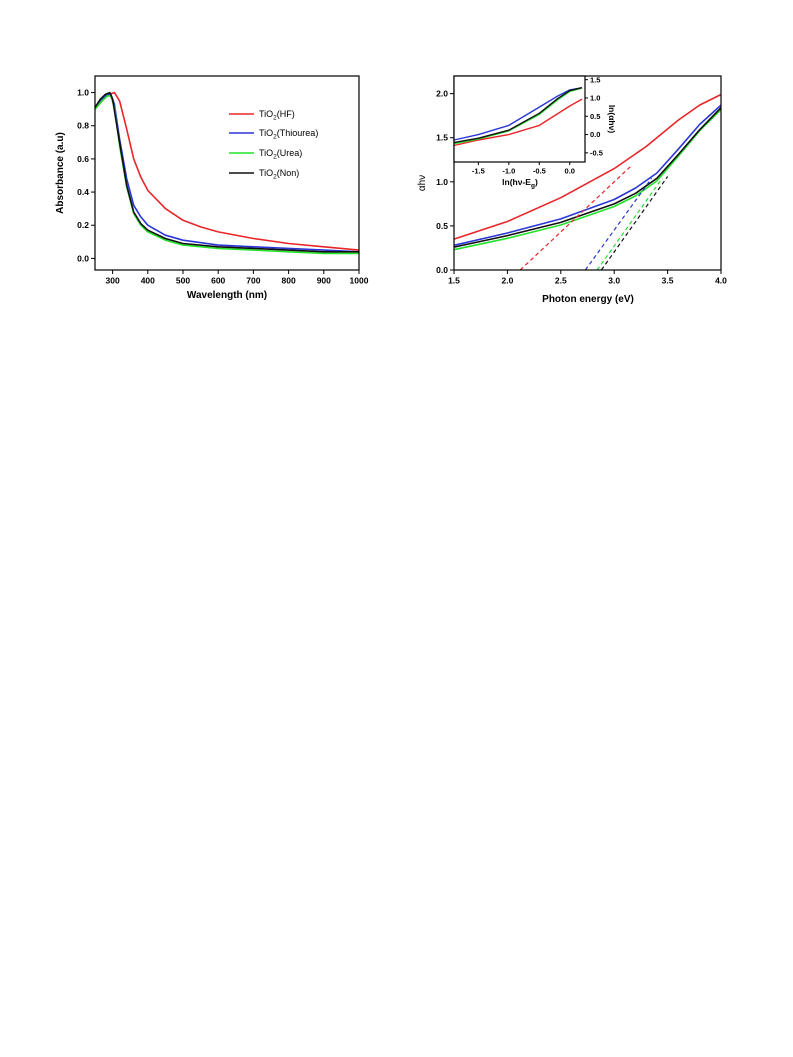 Image resolution: width=793 pixels, height=1057 pixels. What do you see at coordinates (442, 138) in the screenshot?
I see `tauc-y-tick-label: 1.5` at bounding box center [442, 138].